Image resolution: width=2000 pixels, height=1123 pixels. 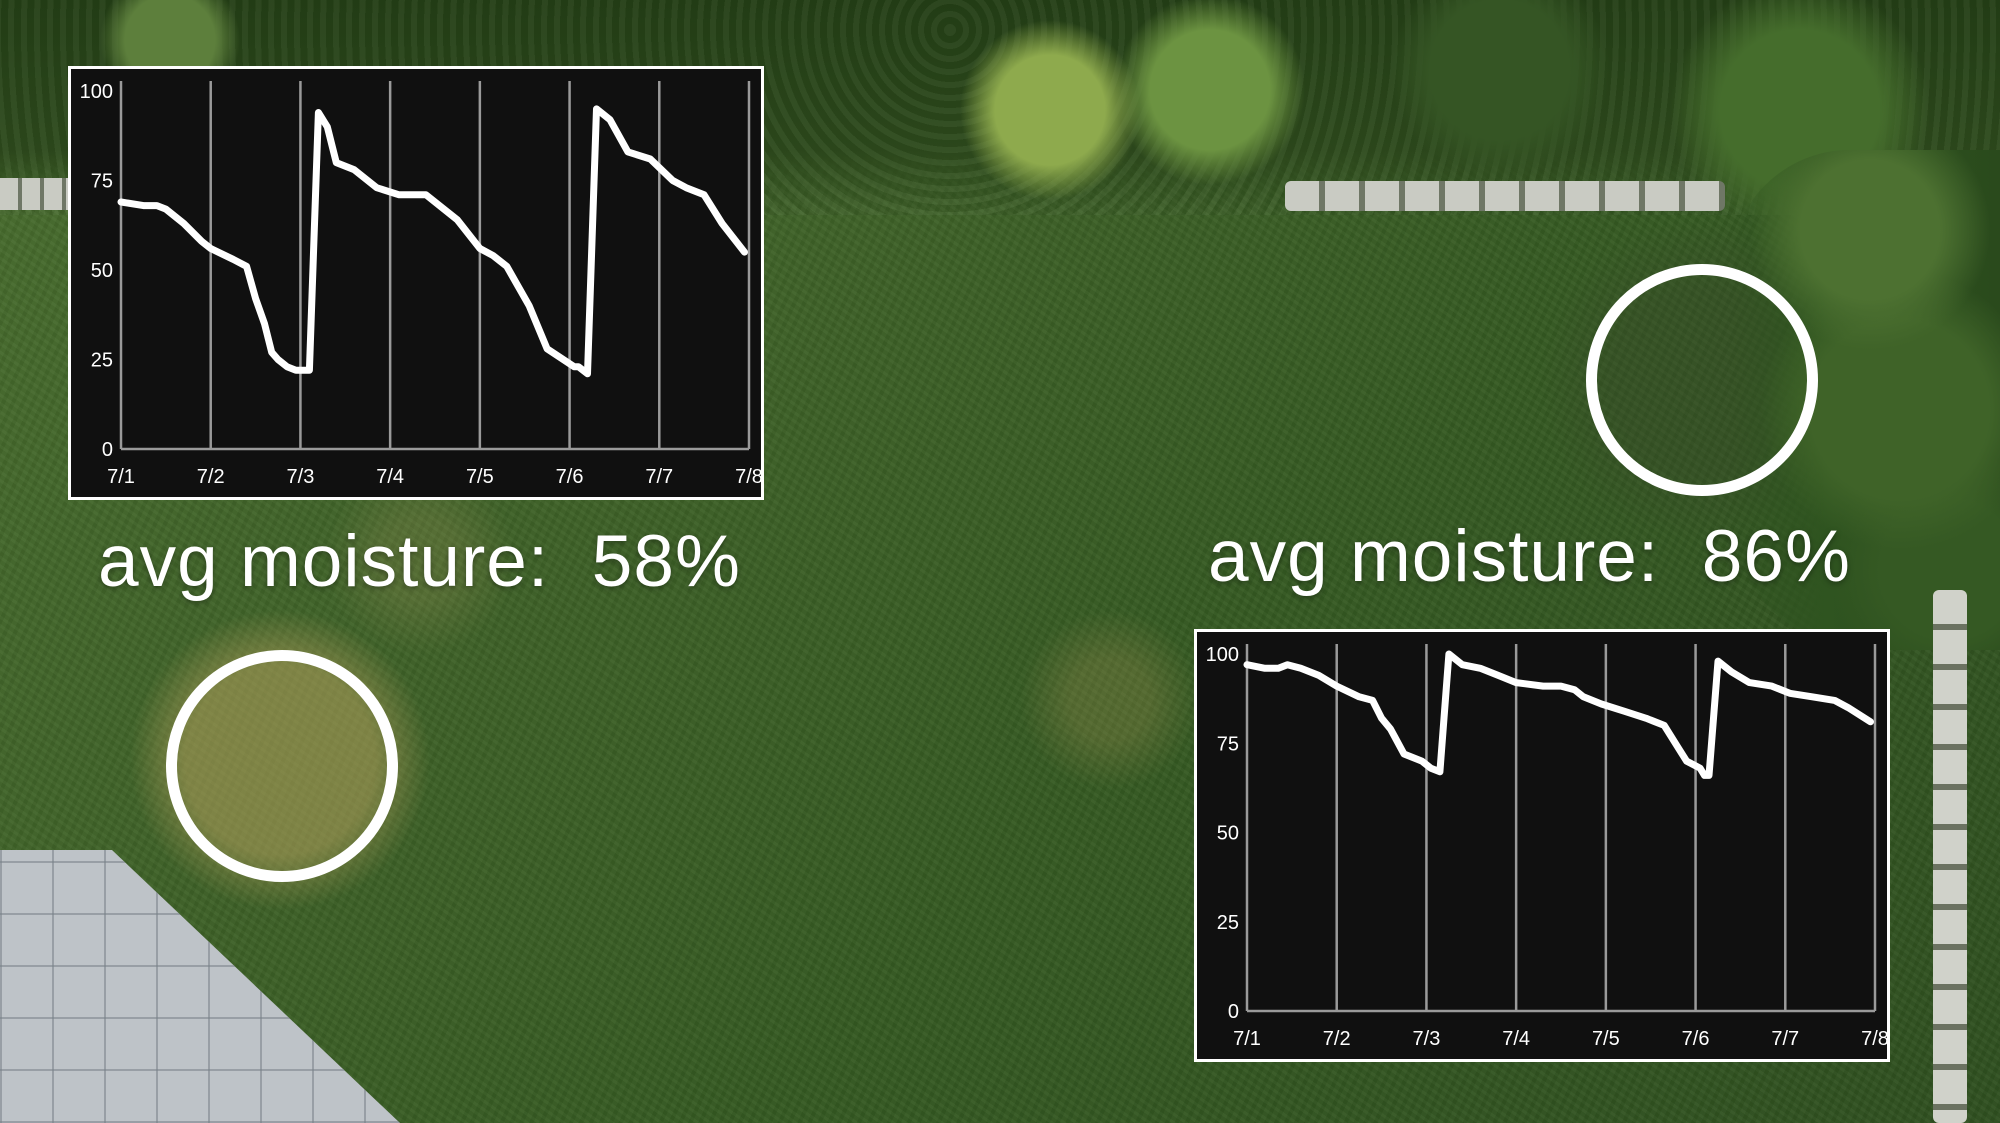 What do you see at coordinates (1505, 196) in the screenshot?
I see `curb-top-right` at bounding box center [1505, 196].